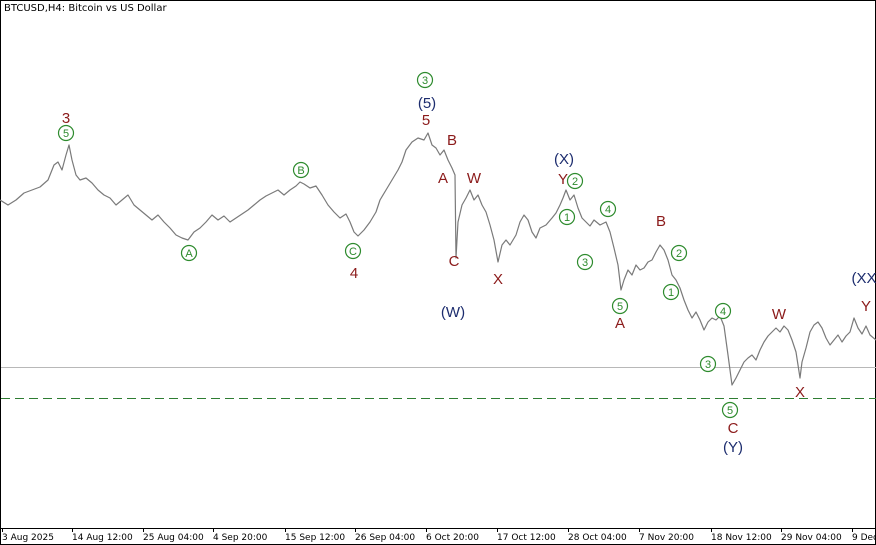 The width and height of the screenshot is (876, 545). I want to click on wave-label-circled: B, so click(300, 171).